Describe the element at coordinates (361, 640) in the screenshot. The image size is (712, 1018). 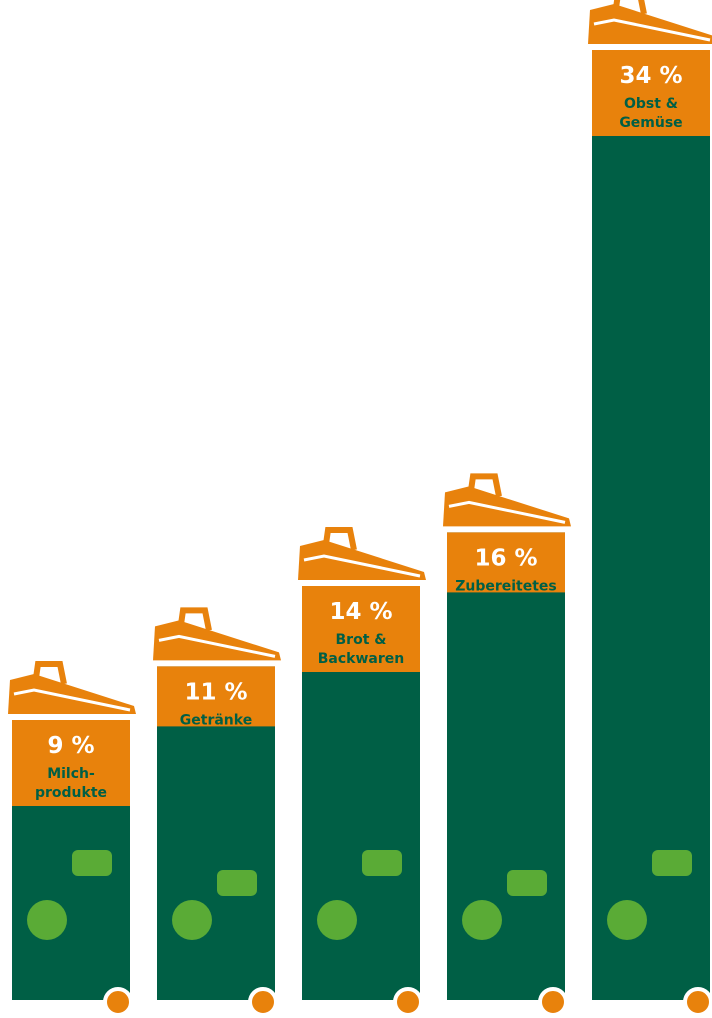
I see `category-label: Brot &` at that location.